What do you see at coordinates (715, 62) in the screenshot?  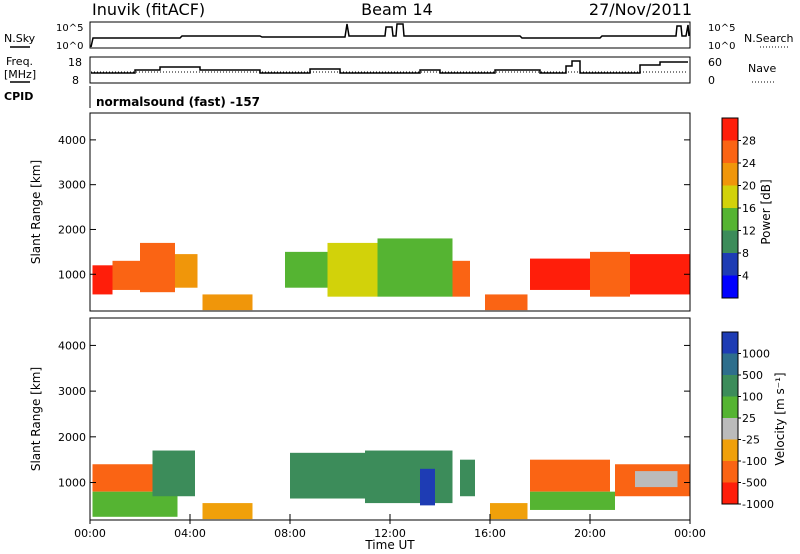 I see `nave-tick-high: 60` at bounding box center [715, 62].